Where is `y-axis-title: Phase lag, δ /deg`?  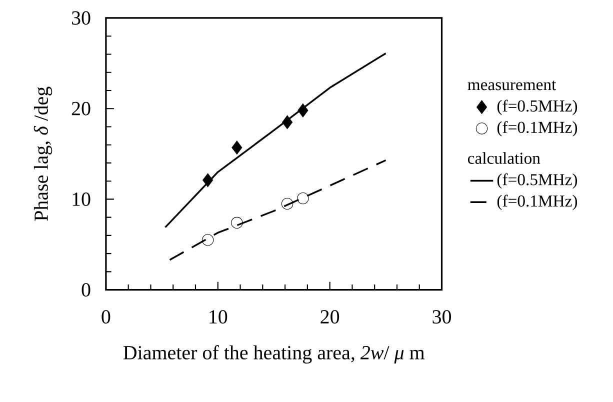 y-axis-title: Phase lag, δ /deg is located at coordinates (43, 153).